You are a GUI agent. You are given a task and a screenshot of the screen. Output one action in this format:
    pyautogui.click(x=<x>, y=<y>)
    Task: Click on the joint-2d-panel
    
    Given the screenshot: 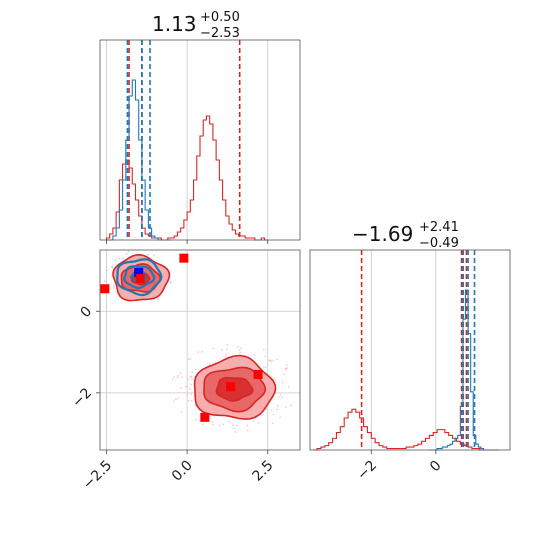 What is the action you would take?
    pyautogui.click(x=198, y=351)
    